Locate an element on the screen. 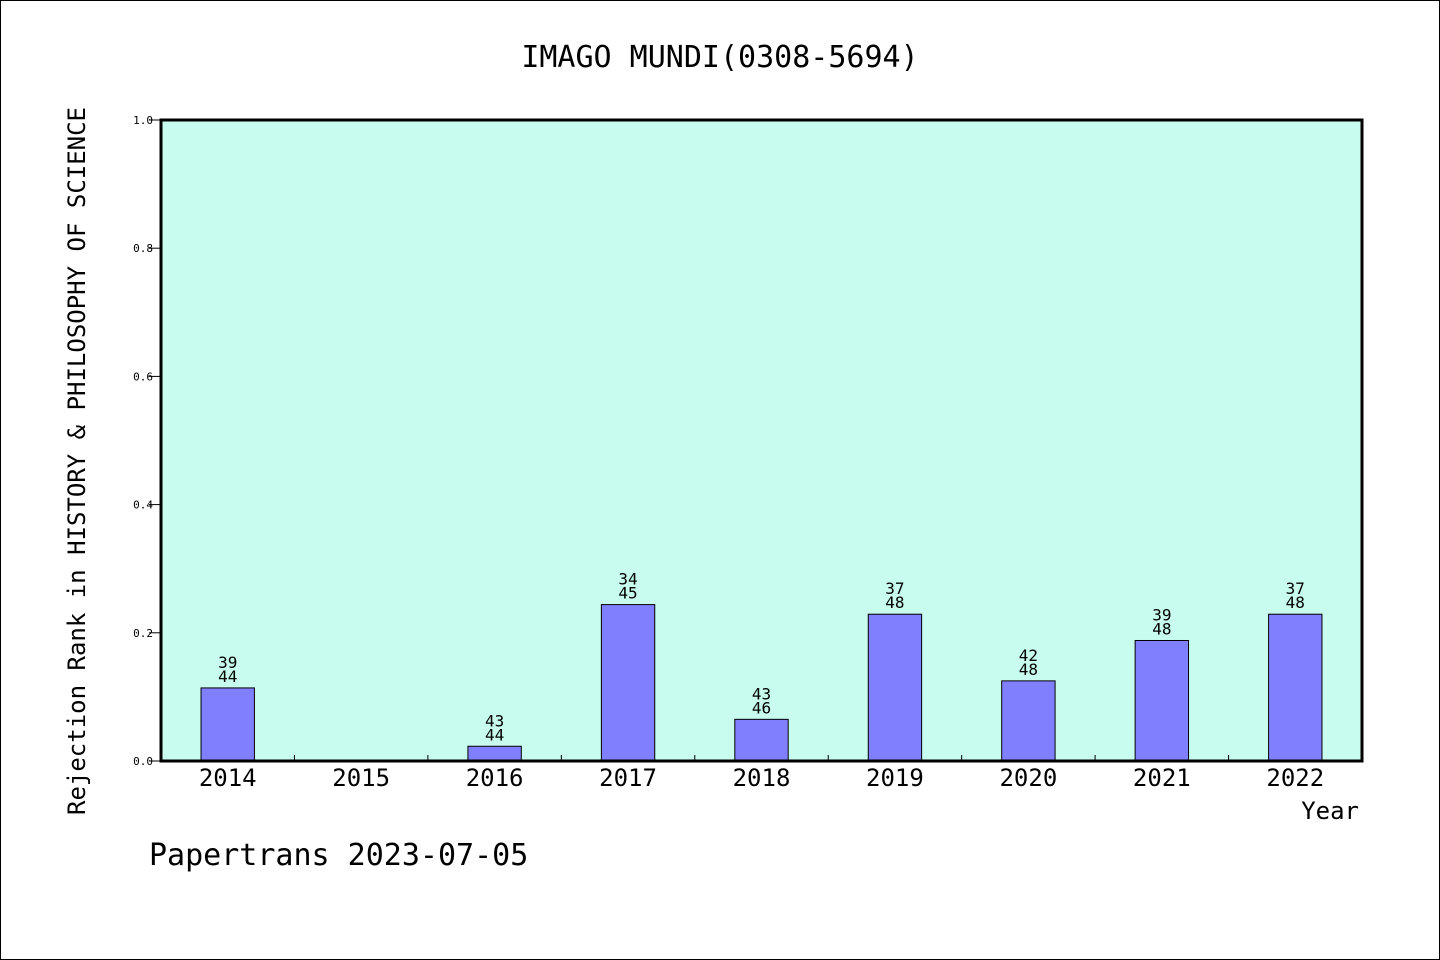  x-axis-label: Year is located at coordinates (1330, 811).